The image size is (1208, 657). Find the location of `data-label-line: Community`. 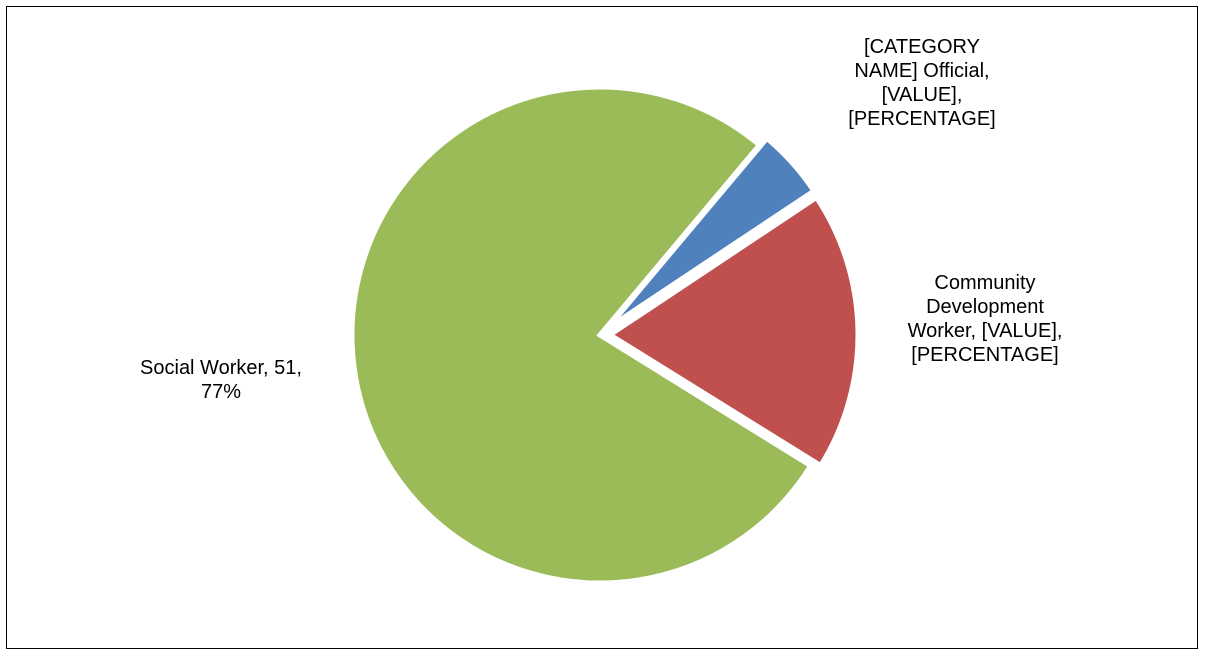

data-label-line: Community is located at coordinates (984, 283).